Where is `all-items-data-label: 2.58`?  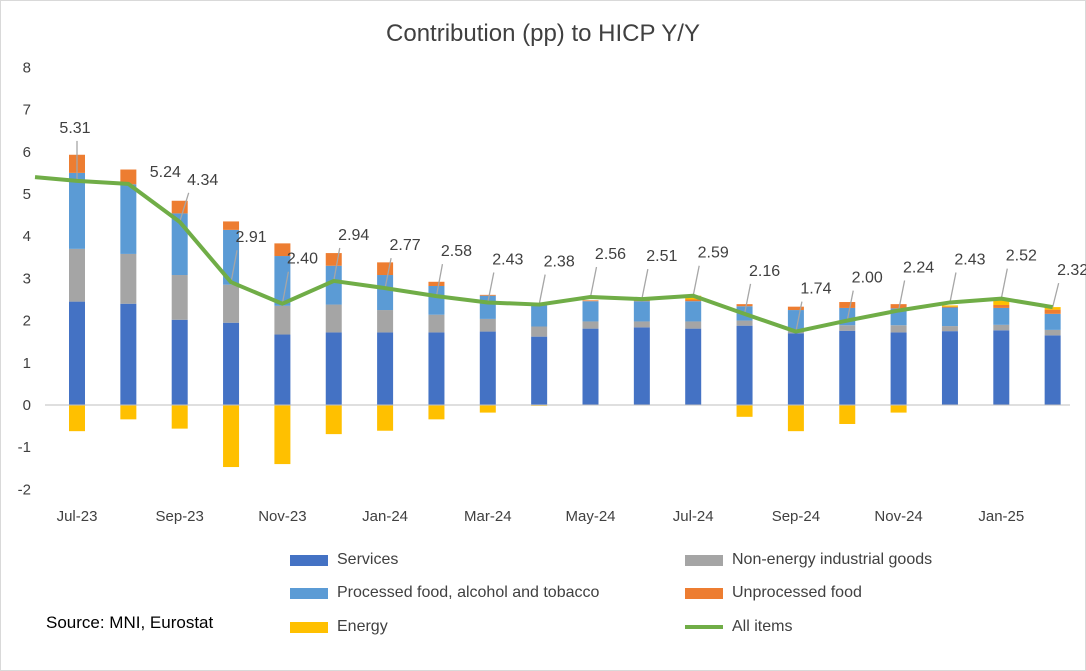 all-items-data-label: 2.58 is located at coordinates (456, 251).